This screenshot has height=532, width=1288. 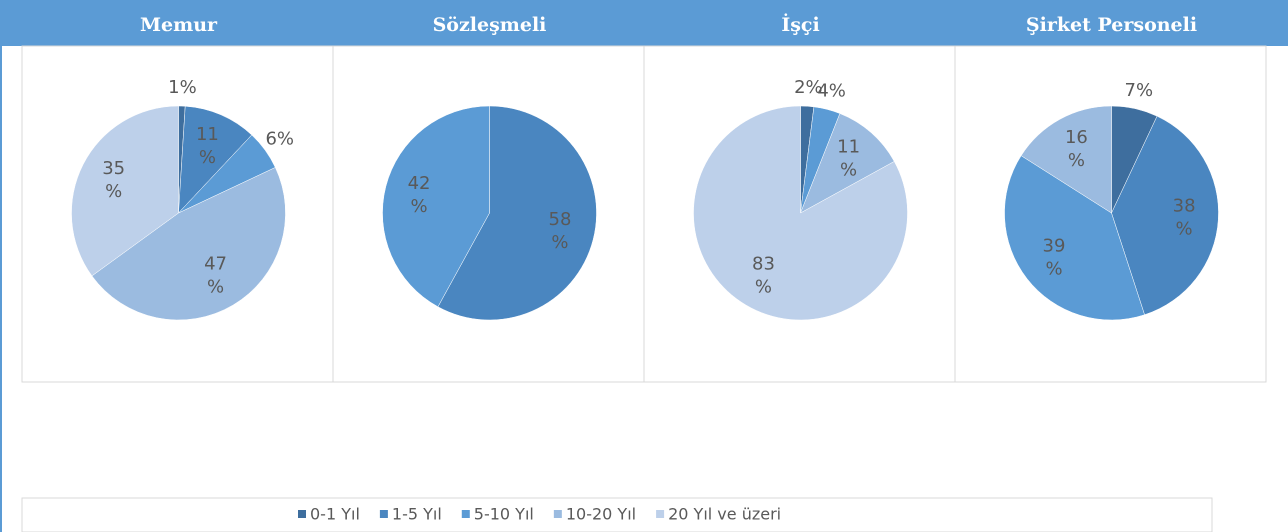 What do you see at coordinates (724, 514) in the screenshot?
I see `legend-label: 20 Yıl ve üzeri` at bounding box center [724, 514].